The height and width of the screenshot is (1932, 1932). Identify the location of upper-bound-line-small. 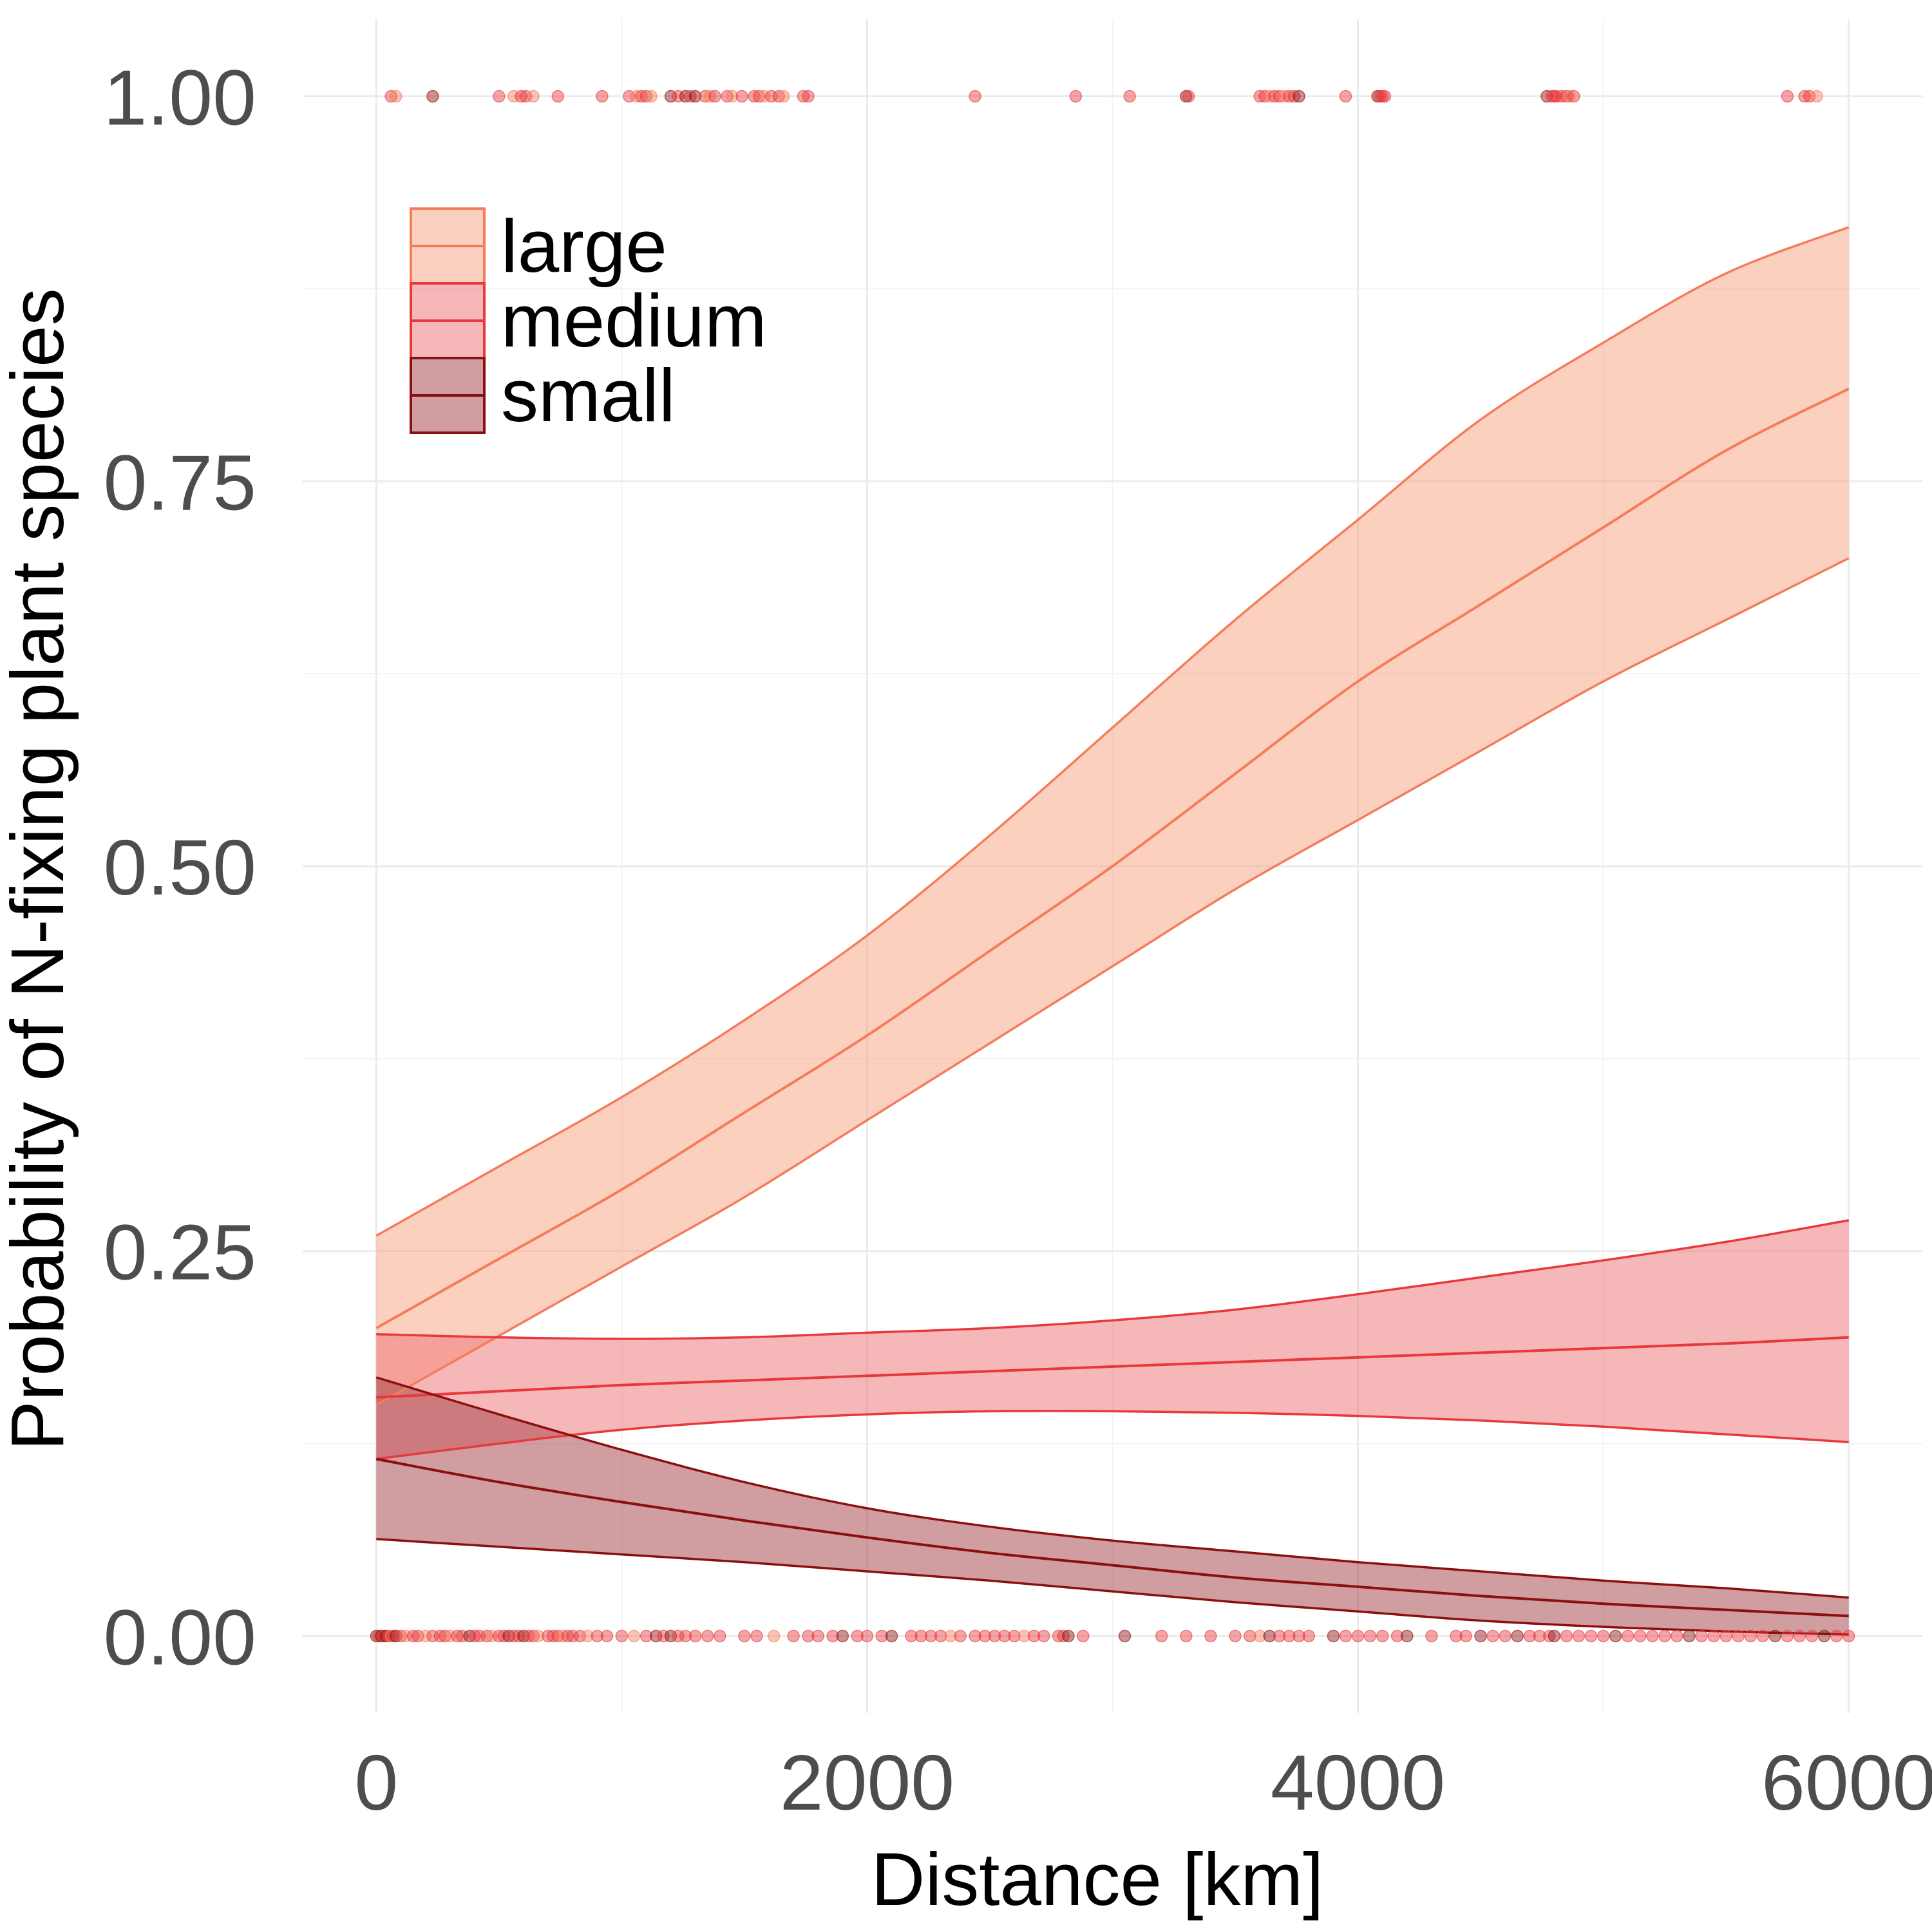
(1112, 1487).